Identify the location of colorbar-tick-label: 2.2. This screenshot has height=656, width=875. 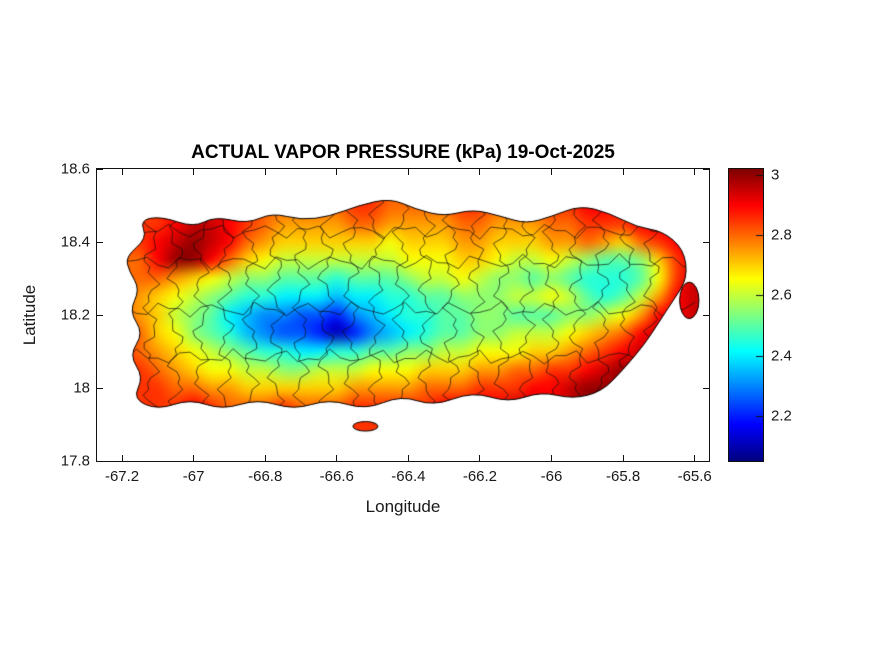
(781, 416).